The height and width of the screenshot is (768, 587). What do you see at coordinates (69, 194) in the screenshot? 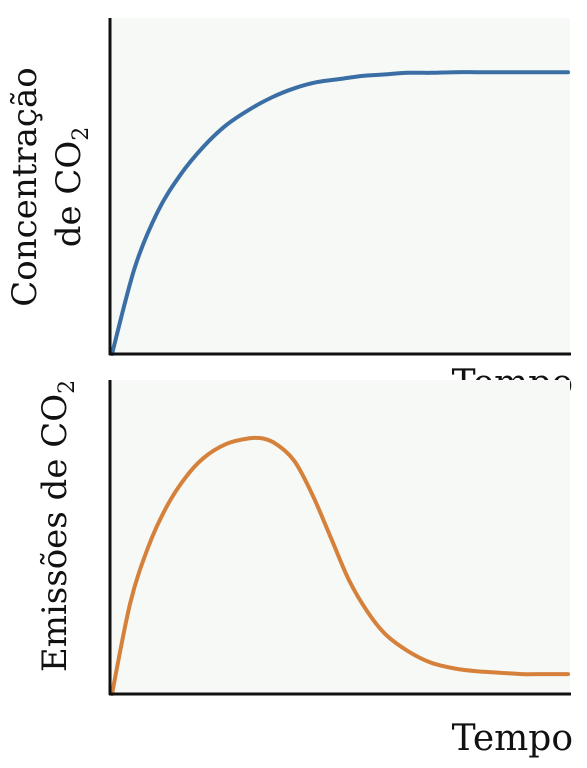
I see `y-axis-label-text: de CO` at bounding box center [69, 194].